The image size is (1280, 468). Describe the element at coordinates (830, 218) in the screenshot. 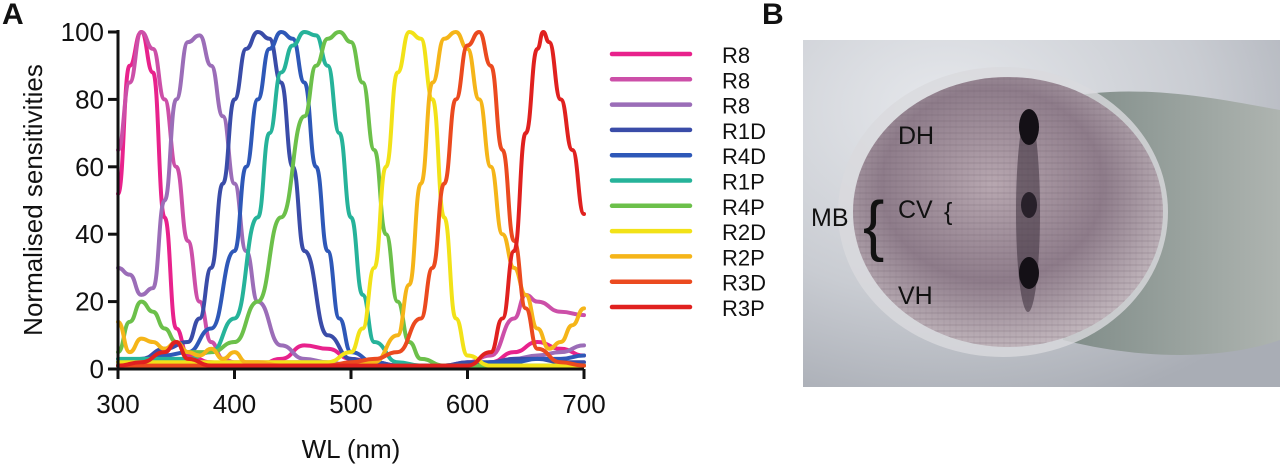

I see `label-mb: MB` at that location.